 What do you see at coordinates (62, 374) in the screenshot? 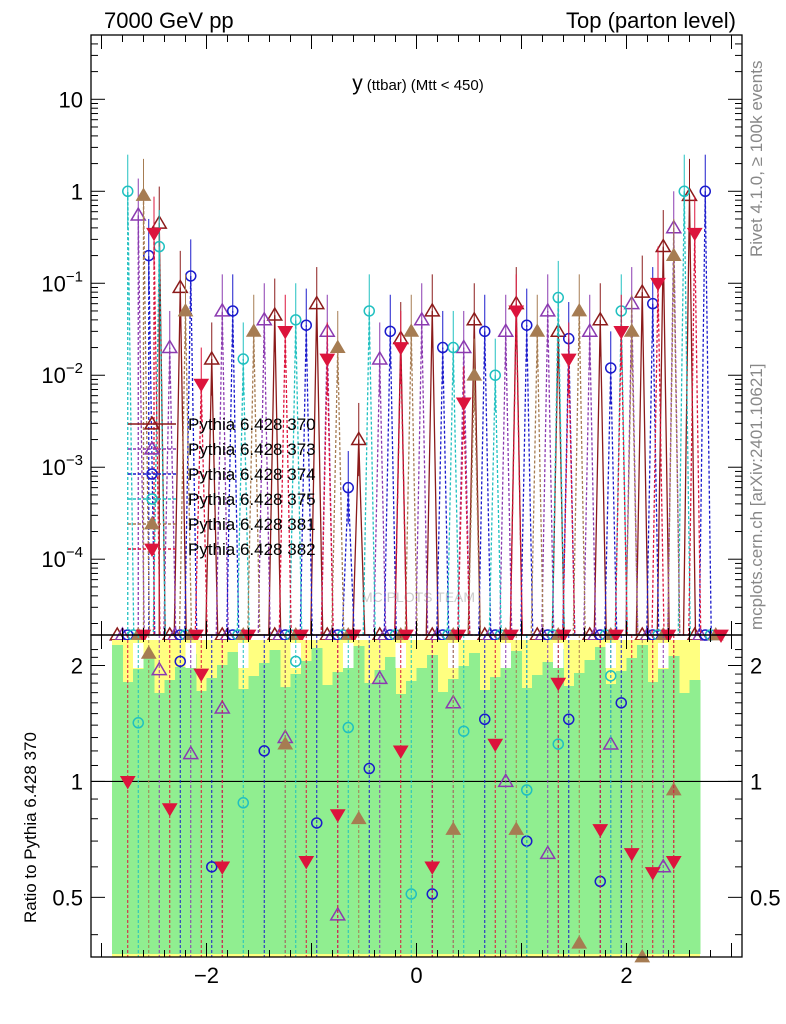
I see `main-ytick-label: 10⁻²` at bounding box center [62, 374].